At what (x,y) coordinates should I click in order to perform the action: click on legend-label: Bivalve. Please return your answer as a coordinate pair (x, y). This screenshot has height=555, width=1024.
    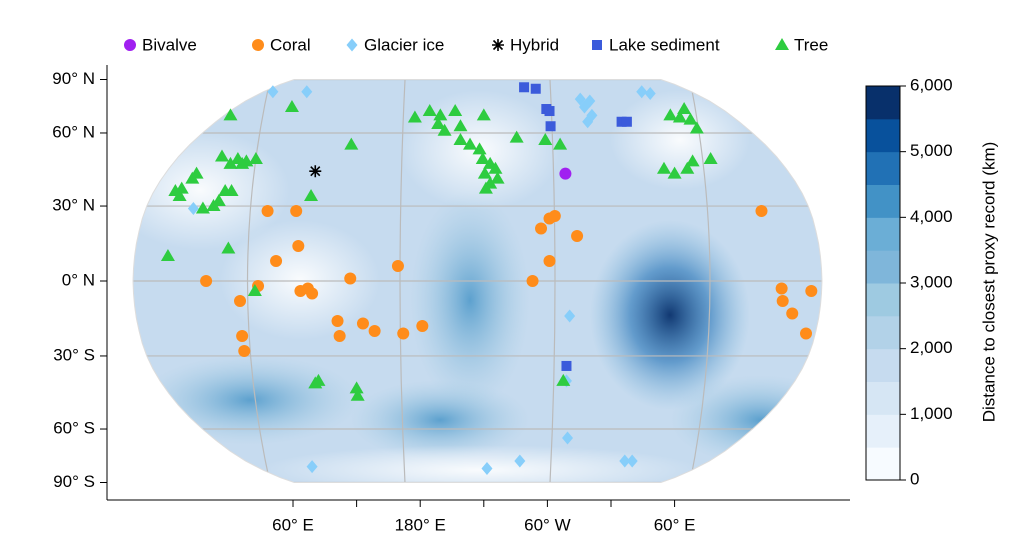
    Looking at the image, I should click on (169, 44).